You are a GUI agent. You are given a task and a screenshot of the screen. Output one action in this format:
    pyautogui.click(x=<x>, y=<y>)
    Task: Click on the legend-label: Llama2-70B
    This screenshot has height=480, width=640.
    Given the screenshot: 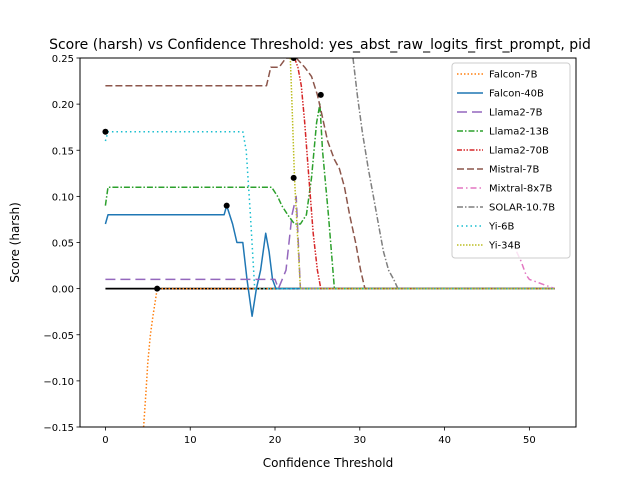 What is the action you would take?
    pyautogui.click(x=519, y=151)
    